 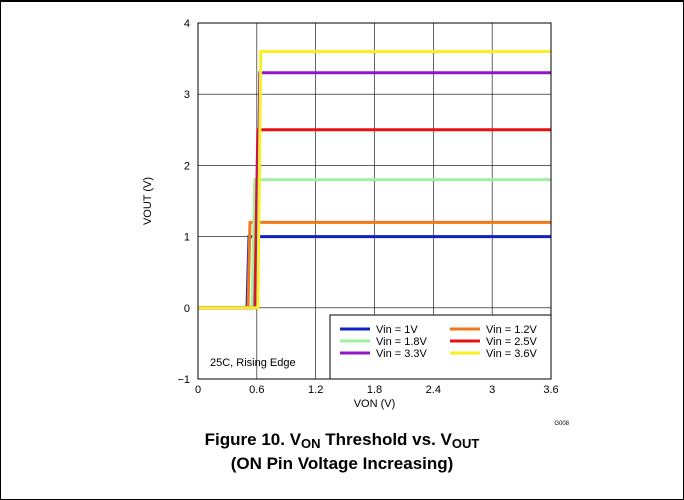 I want to click on caption-mid: Threshold vs. V, so click(x=386, y=439).